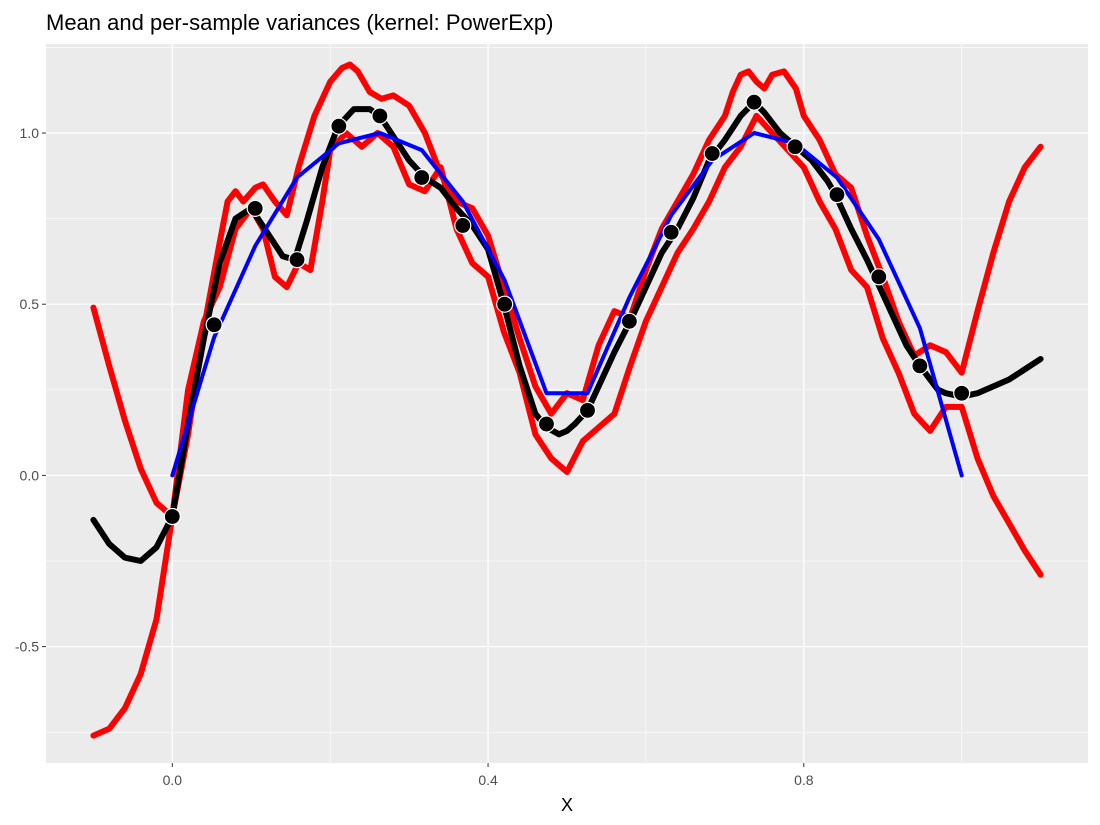  I want to click on y-tick-label: 1.0, so click(30, 133).